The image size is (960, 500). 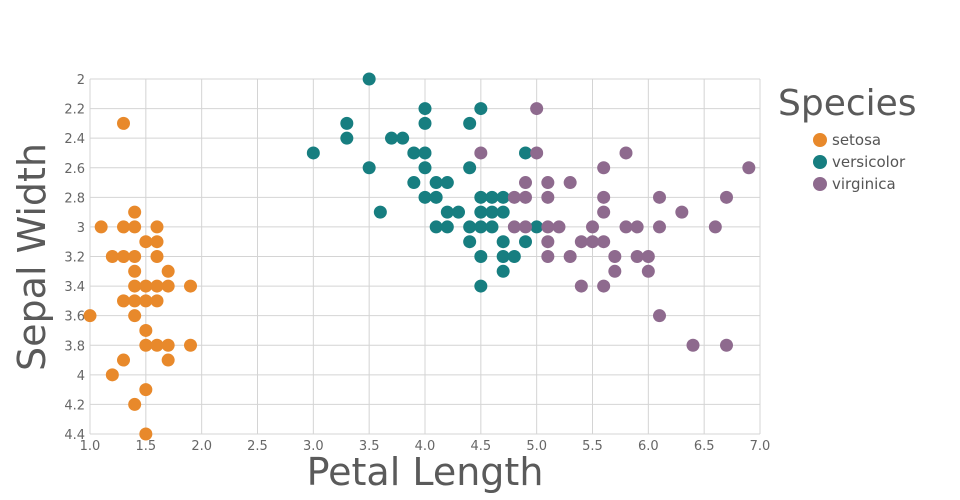 I want to click on y-tick-labels: 2 2.2 2.4 2.6 2.8 3 3.2 3.4 3.6 3.8 4 4.2 4.4, so click(x=74, y=258).